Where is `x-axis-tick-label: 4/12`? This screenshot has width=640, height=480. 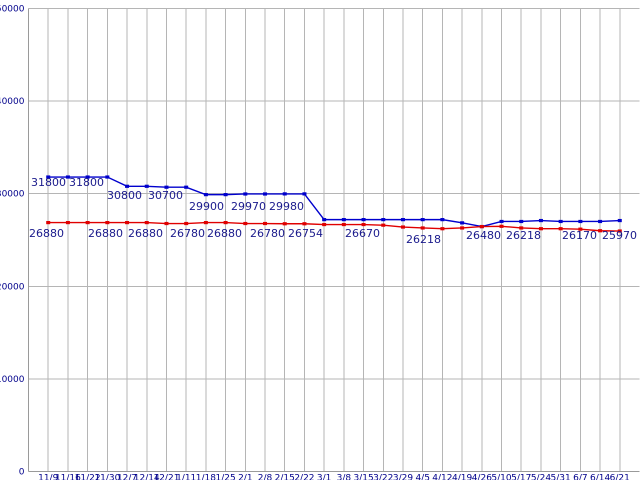 x-axis-tick-label: 4/12 is located at coordinates (442, 477).